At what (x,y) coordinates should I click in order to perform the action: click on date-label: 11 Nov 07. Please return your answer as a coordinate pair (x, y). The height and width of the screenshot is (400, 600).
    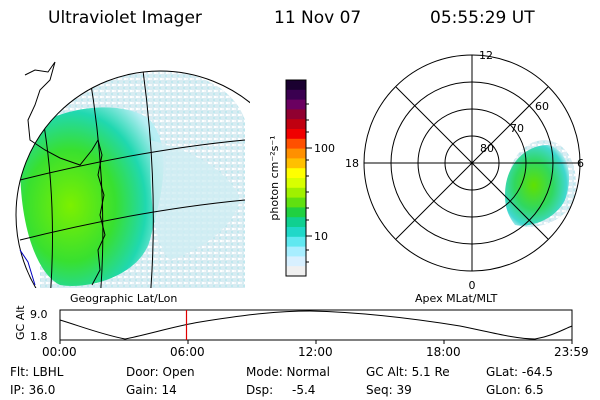
    Looking at the image, I should click on (318, 18).